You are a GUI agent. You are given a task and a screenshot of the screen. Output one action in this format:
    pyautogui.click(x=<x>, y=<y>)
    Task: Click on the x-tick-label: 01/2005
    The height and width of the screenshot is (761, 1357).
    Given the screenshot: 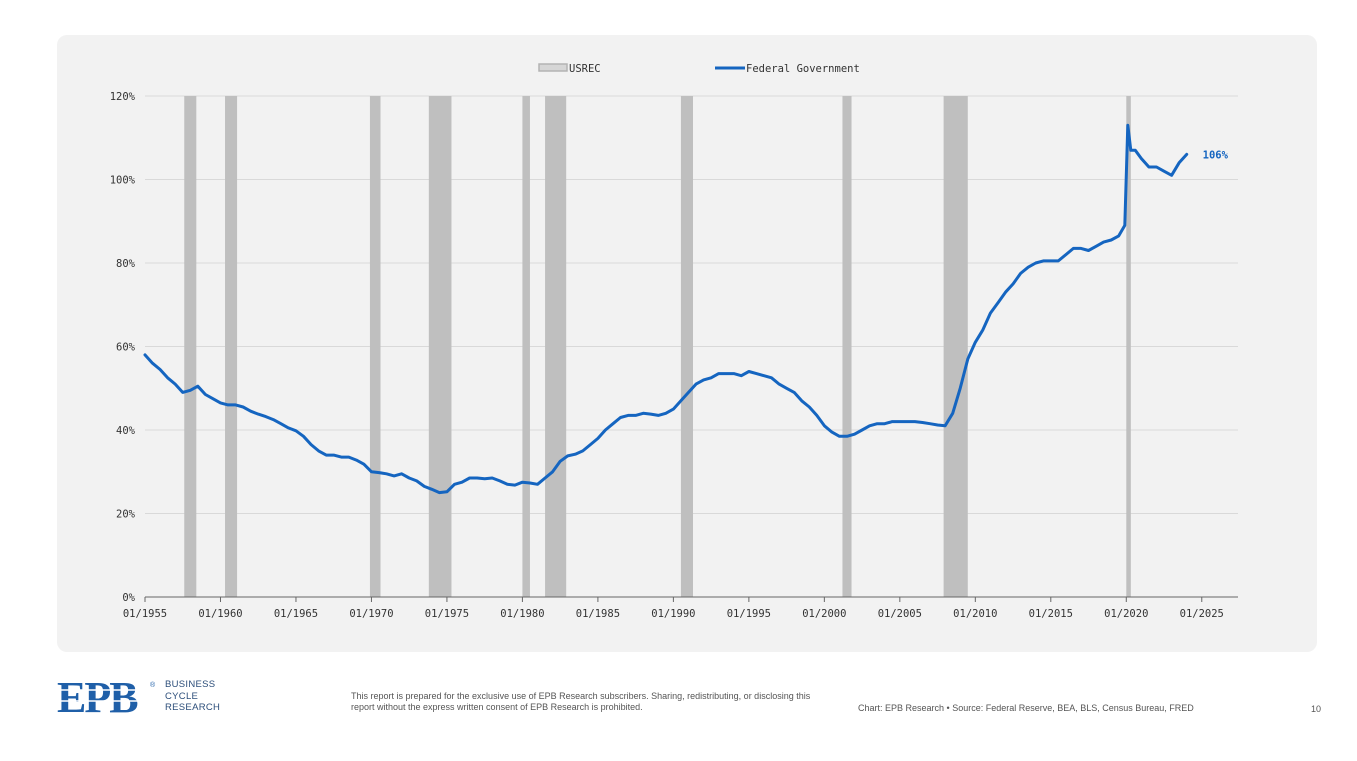 What is the action you would take?
    pyautogui.click(x=900, y=614)
    